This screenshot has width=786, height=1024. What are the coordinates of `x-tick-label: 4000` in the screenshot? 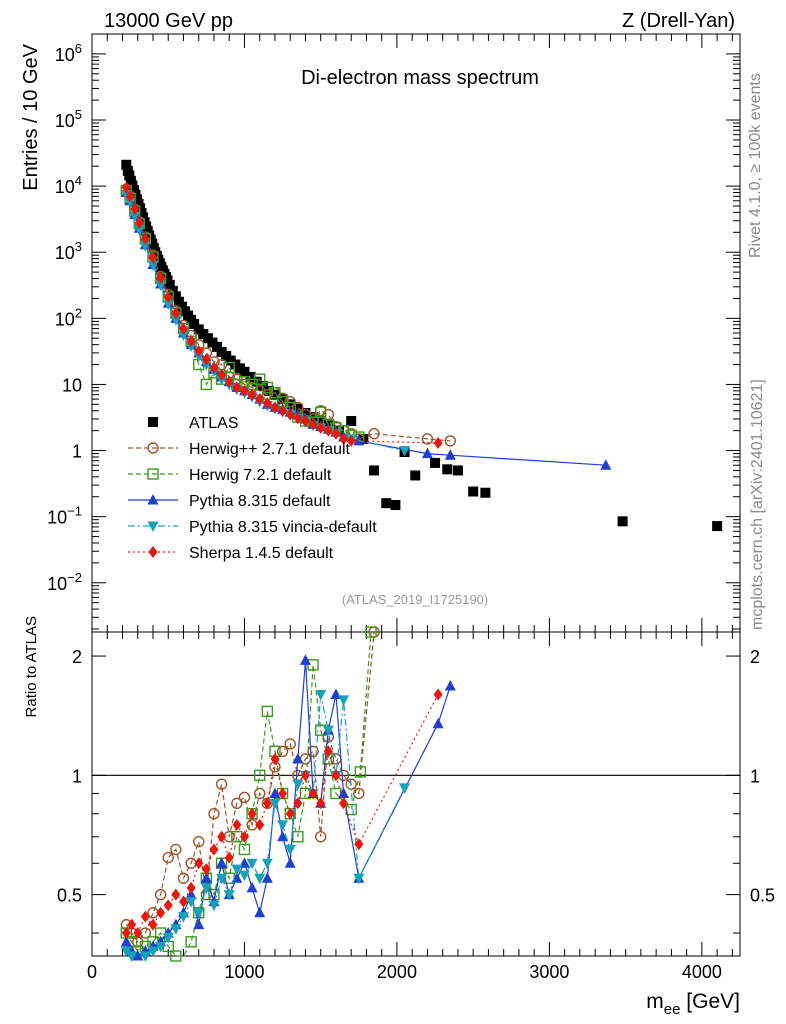 It's located at (702, 972).